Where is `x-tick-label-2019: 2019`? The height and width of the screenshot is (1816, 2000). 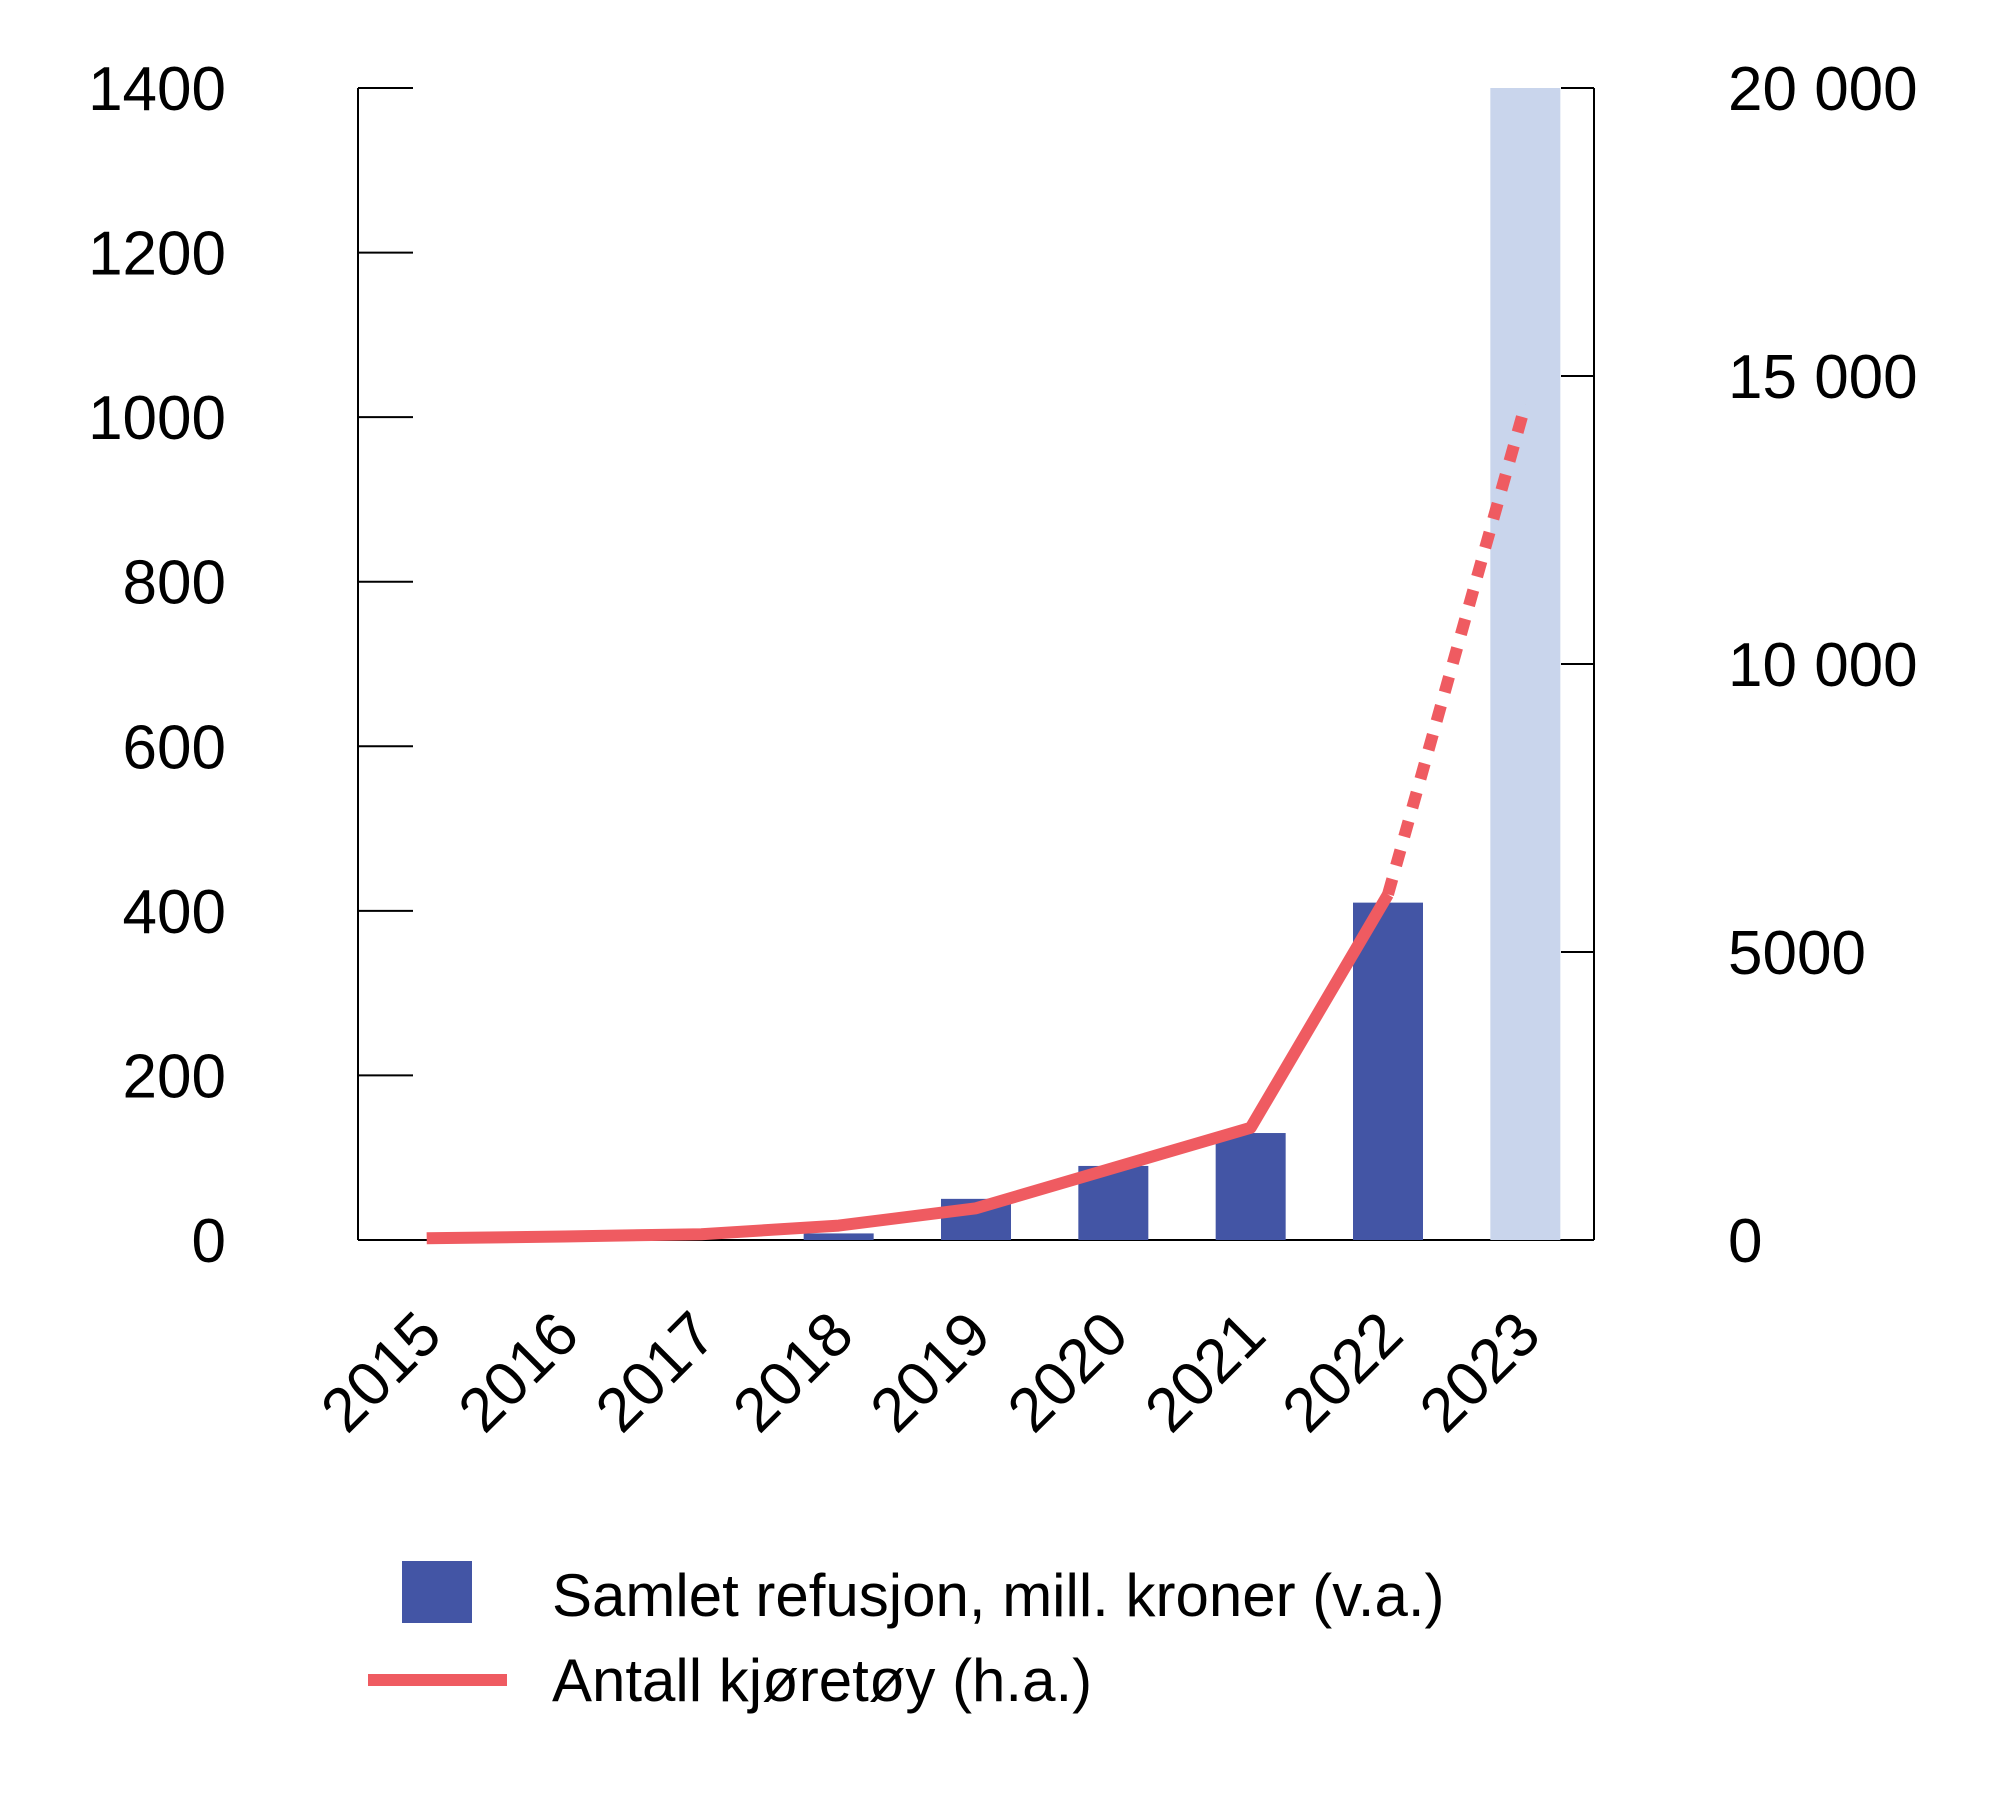
x-tick-label-2019: 2019 is located at coordinates (931, 1372).